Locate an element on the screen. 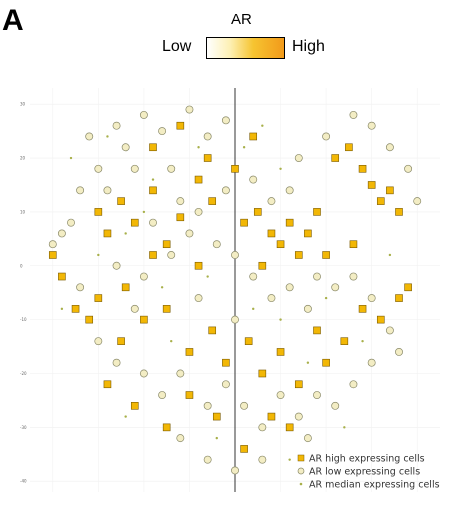 Image resolution: width=468 pixels, height=522 pixels. legend-entry-label: AR high expressing cells is located at coordinates (367, 459).